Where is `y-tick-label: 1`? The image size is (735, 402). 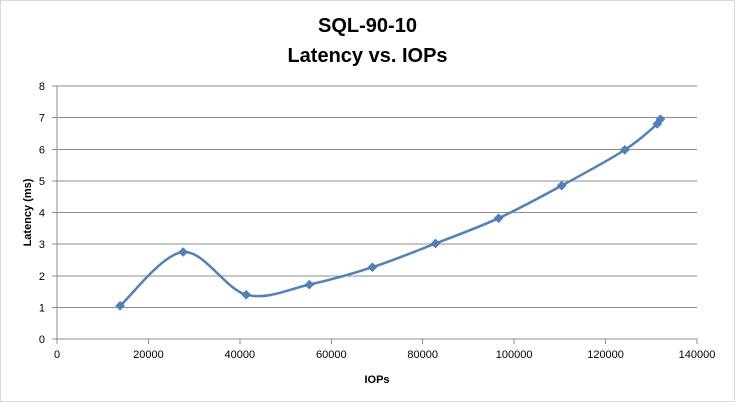
y-tick-label: 1 is located at coordinates (42, 308).